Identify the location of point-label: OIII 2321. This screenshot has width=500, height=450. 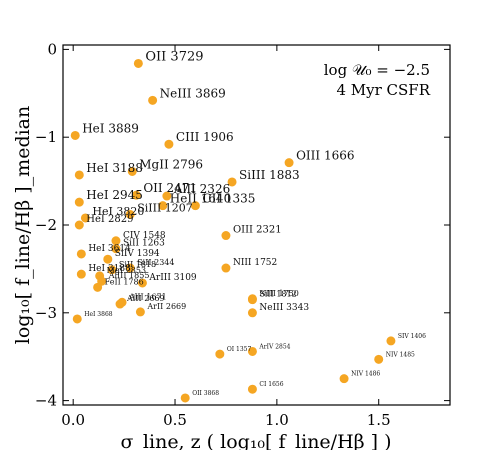
(257, 230).